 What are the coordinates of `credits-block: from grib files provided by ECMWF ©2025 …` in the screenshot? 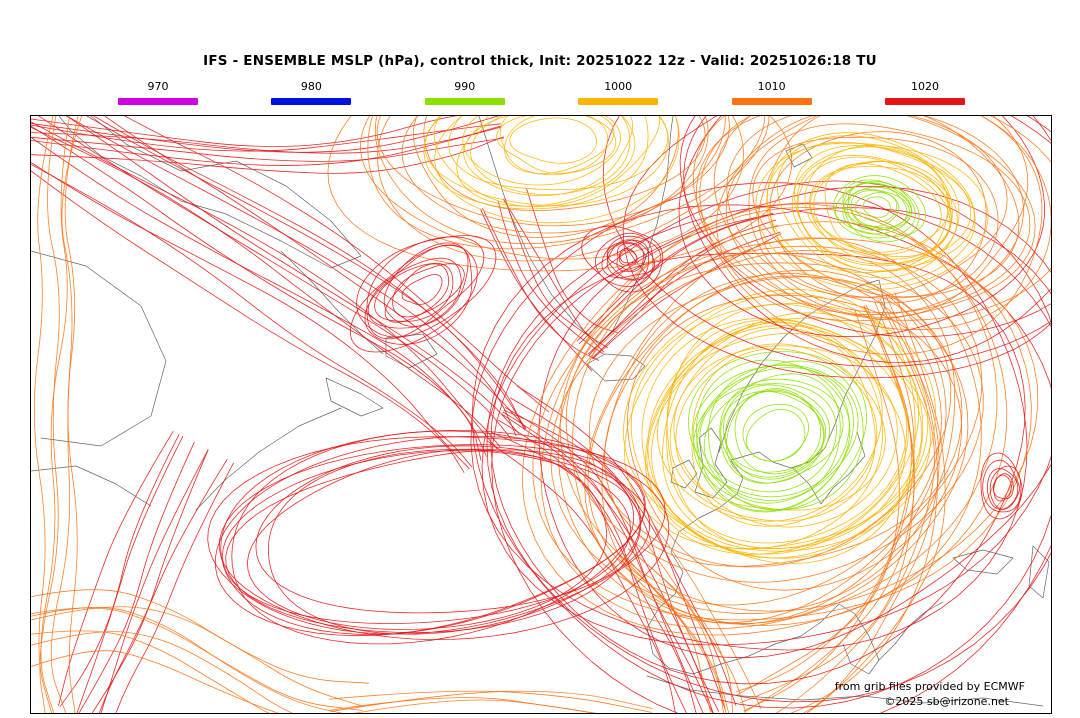 It's located at (930, 694).